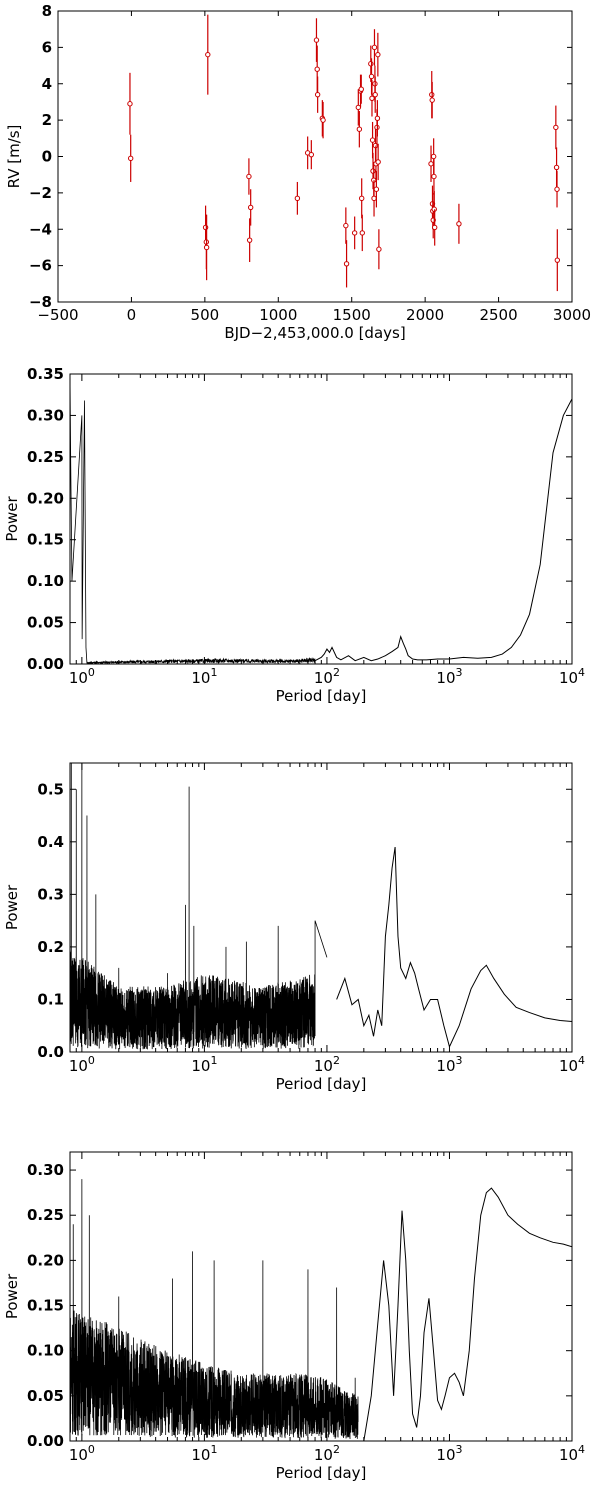 Image resolution: width=600 pixels, height=1493 pixels. I want to click on power-y-tick-label: 0.3, so click(50, 894).